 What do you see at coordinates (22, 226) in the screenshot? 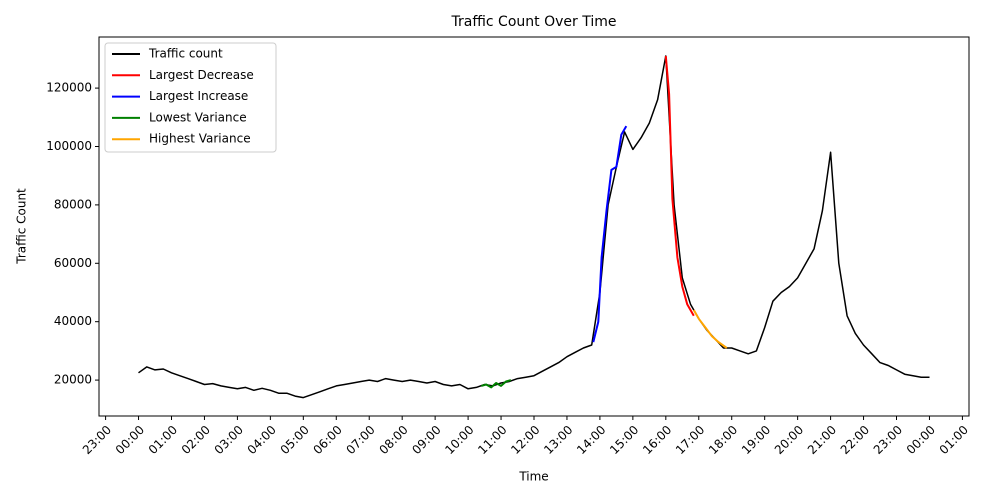
I see `y-axis-label: Traffic Count` at bounding box center [22, 226].